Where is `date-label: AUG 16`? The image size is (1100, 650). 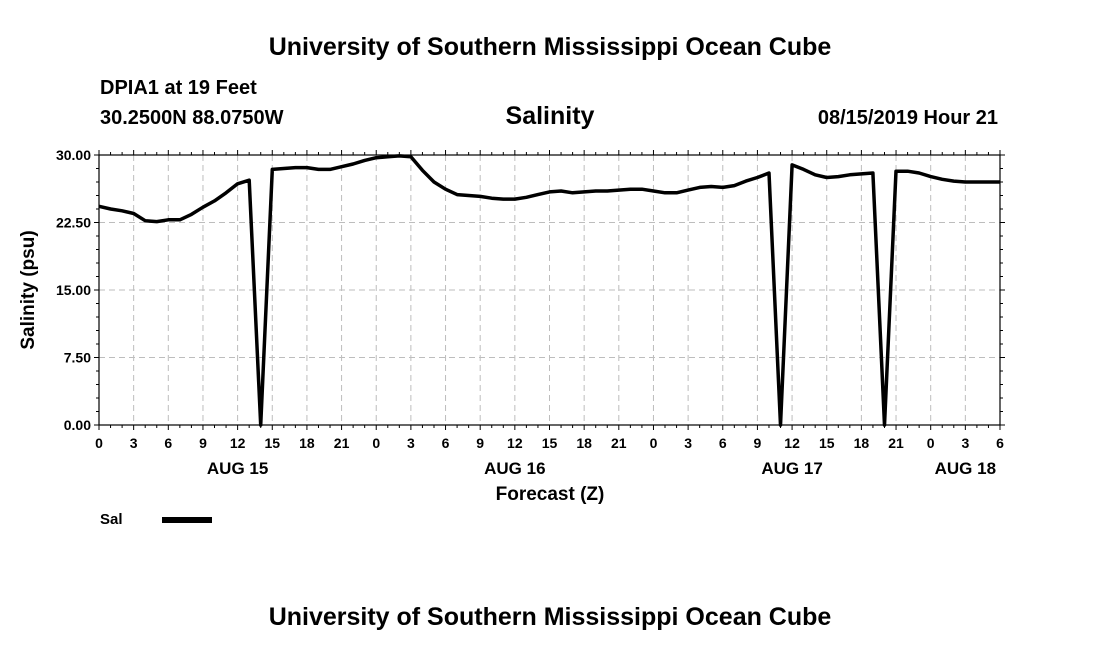 date-label: AUG 16 is located at coordinates (514, 468).